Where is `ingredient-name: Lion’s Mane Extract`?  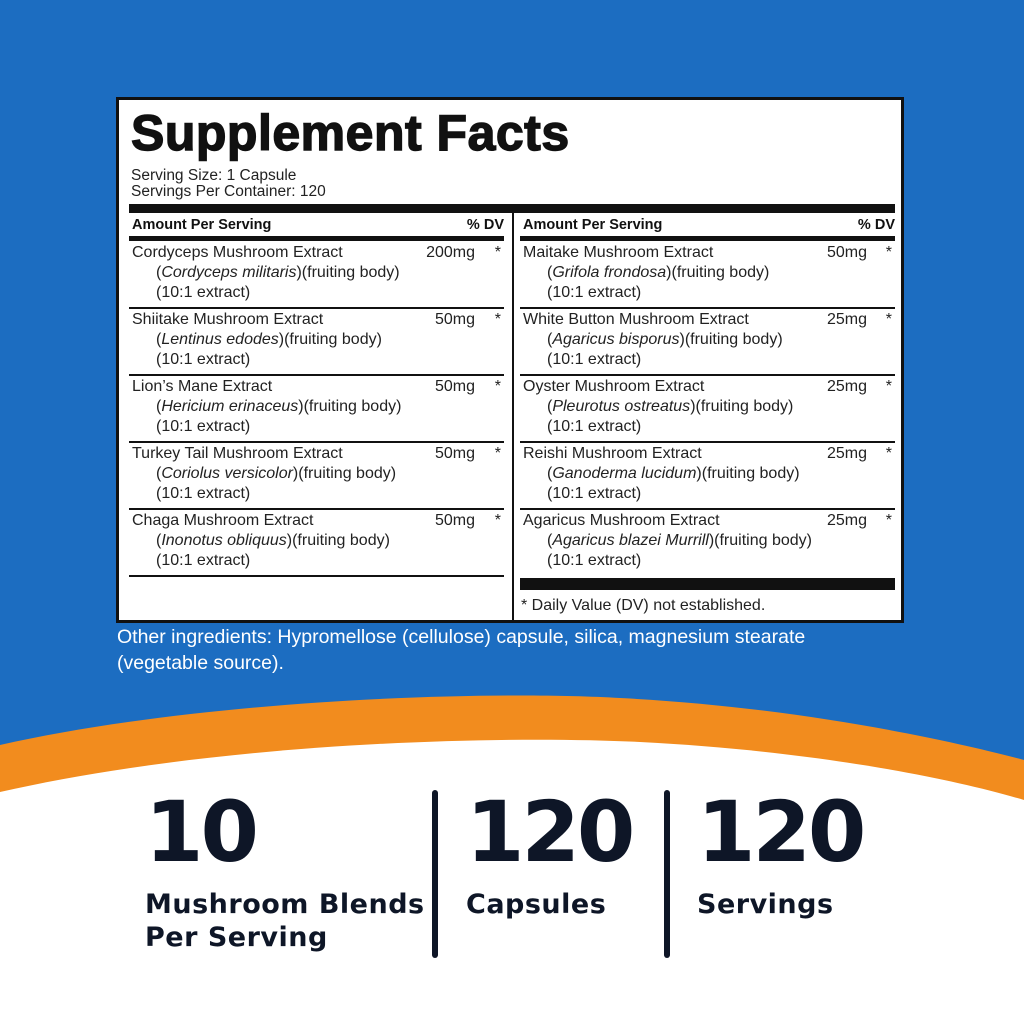
ingredient-name: Lion’s Mane Extract is located at coordinates (202, 386).